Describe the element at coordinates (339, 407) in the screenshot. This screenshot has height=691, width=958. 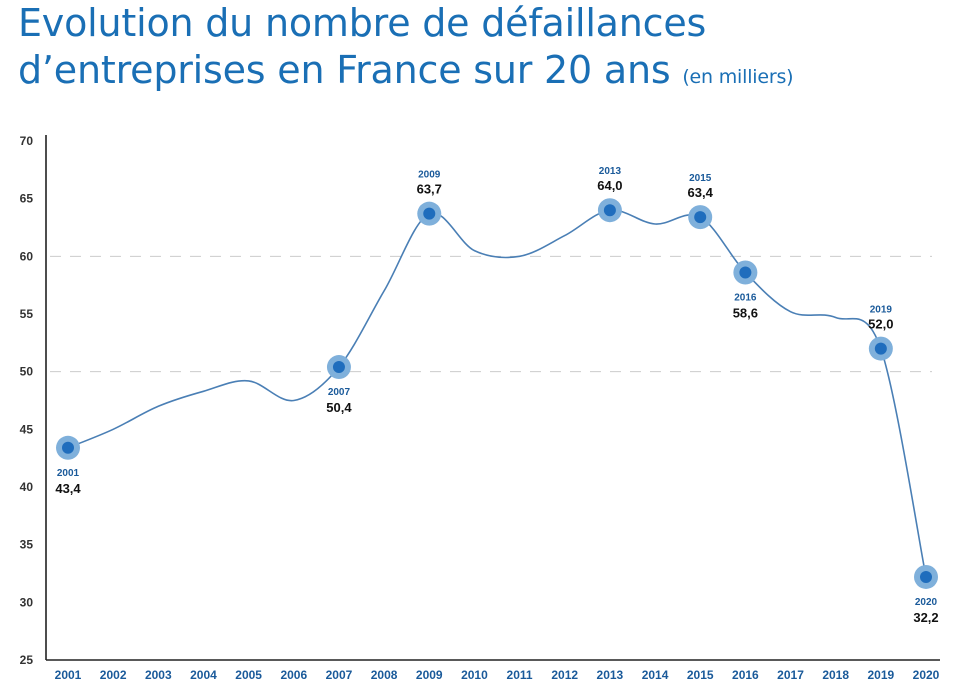
I see `point-value-label-2007: 50,4` at that location.